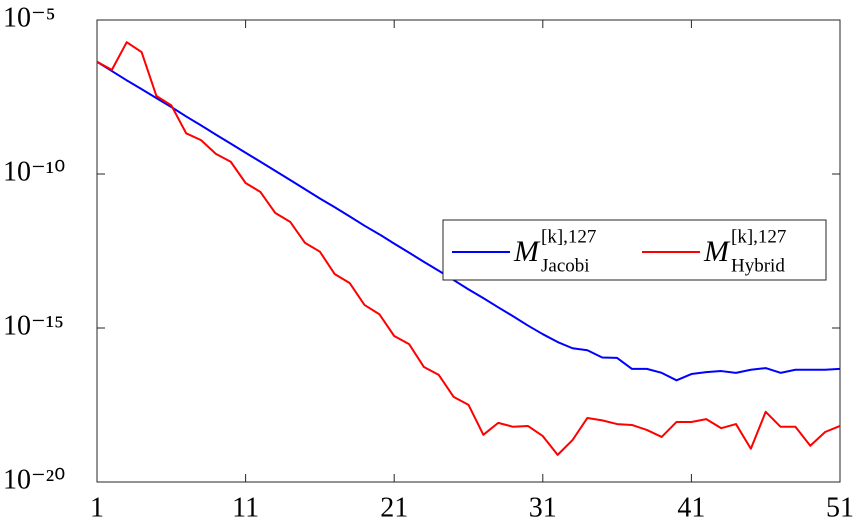 The image size is (859, 527). Describe the element at coordinates (543, 507) in the screenshot. I see `x-tick-label: 31` at that location.